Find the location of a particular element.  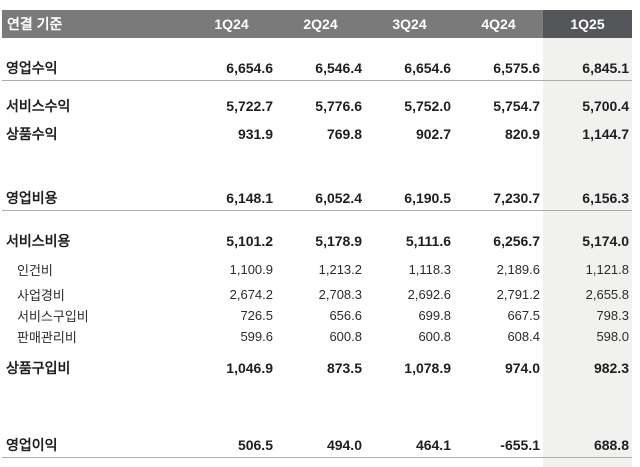

cell-value: 5,700.4 is located at coordinates (605, 106).